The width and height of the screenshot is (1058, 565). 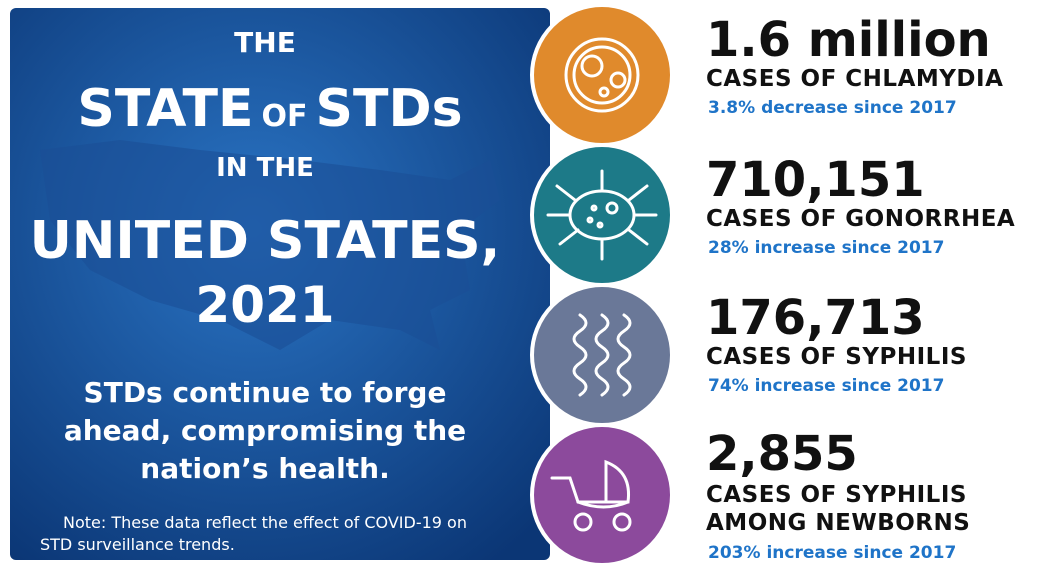 What do you see at coordinates (782, 454) in the screenshot?
I see `stat-number: 2,855` at bounding box center [782, 454].